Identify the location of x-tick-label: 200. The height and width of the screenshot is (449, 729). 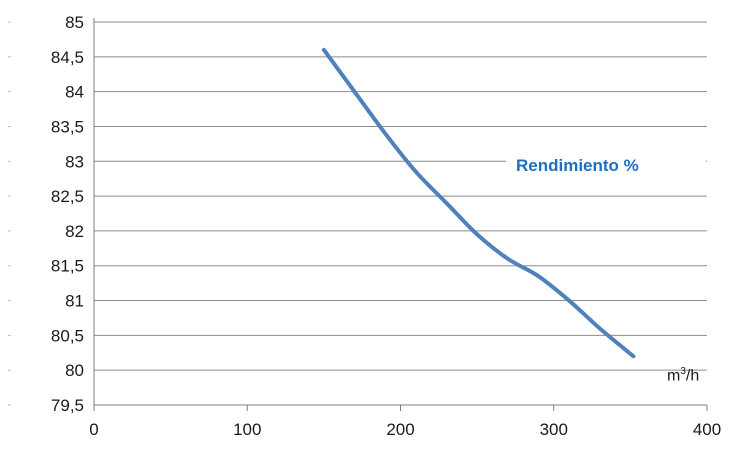
(400, 429).